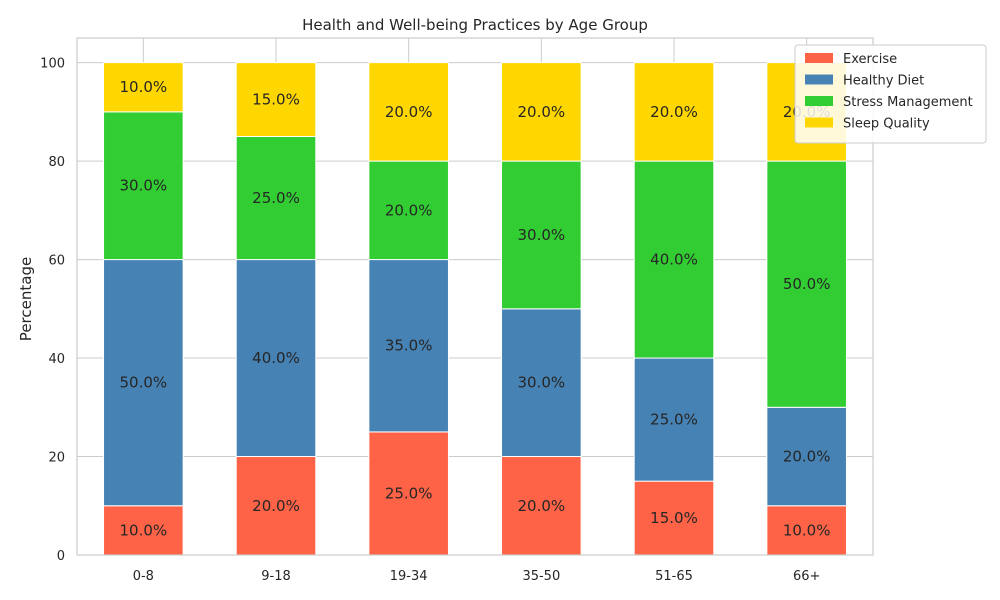 The height and width of the screenshot is (600, 1000). I want to click on legend-label: Exercise, so click(870, 59).